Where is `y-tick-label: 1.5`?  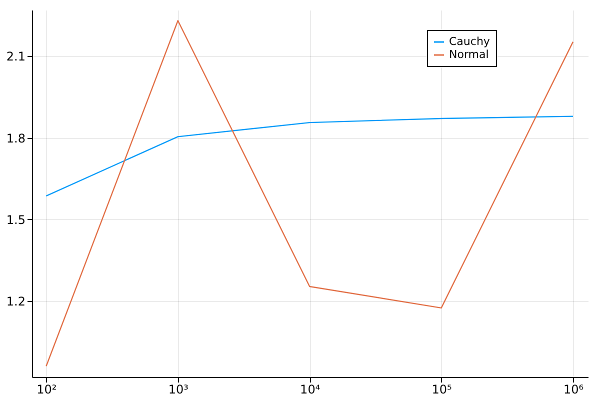 y-tick-label: 1.5 is located at coordinates (16, 219).